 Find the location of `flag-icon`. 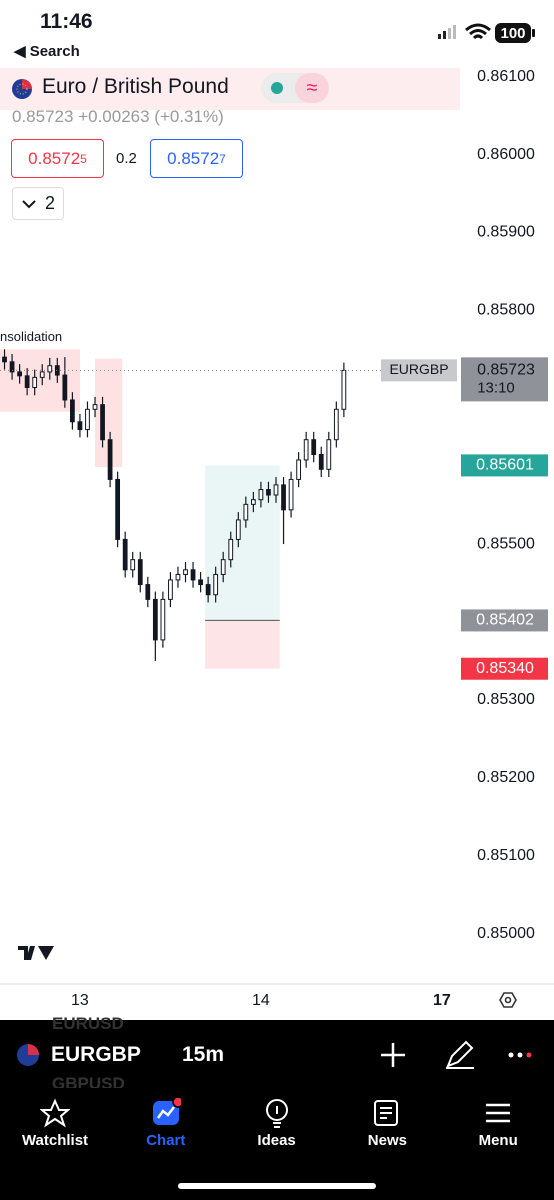

flag-icon is located at coordinates (22, 89).